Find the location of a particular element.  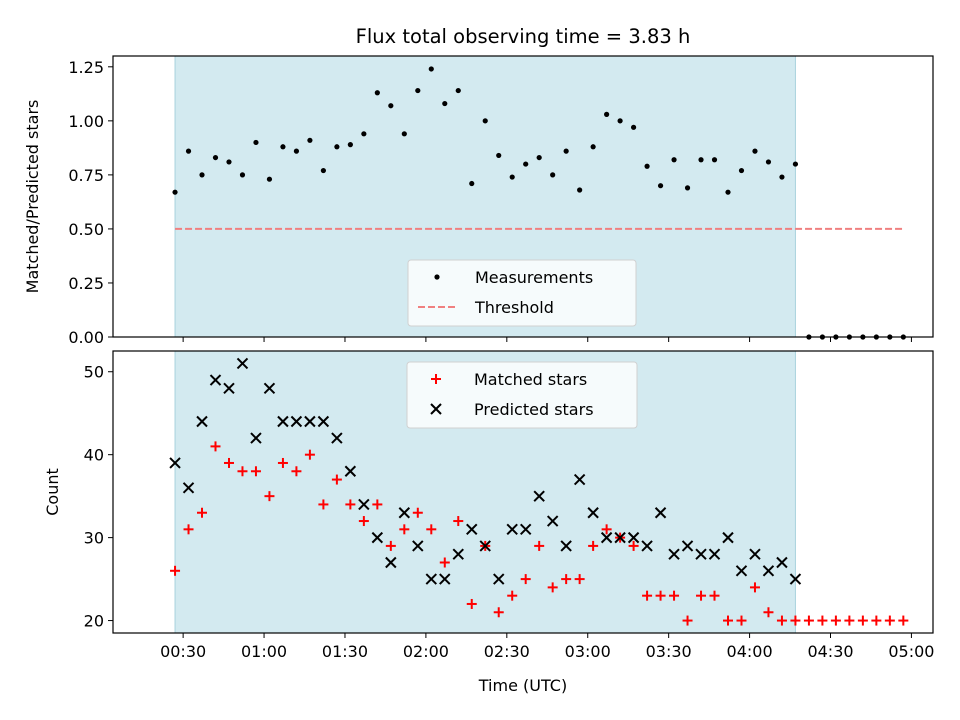

y-tick-label: 0.75 is located at coordinates (86, 175).